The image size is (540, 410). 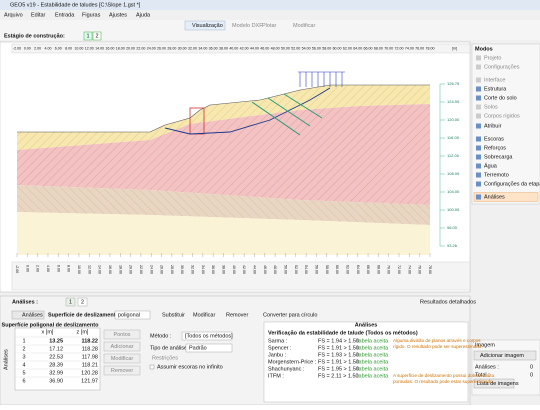 I want to click on mode-item: Sobrecarga, so click(x=498, y=157).